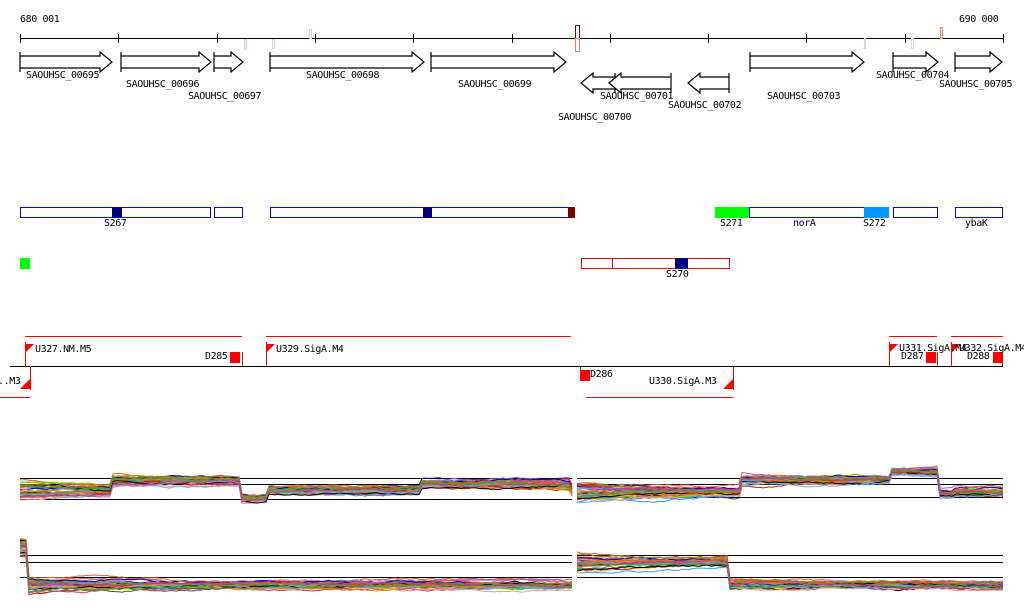 The width and height of the screenshot is (1024, 611). I want to click on feature-label-s271: S271, so click(731, 223).